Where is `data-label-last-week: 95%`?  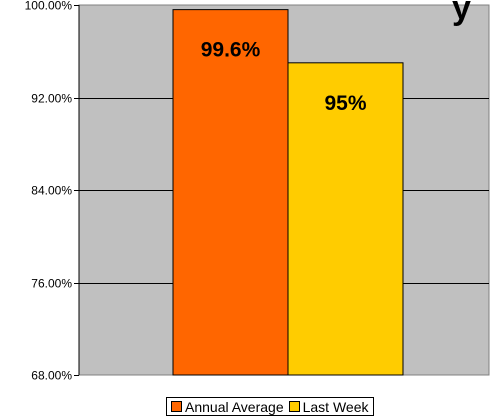
data-label-last-week: 95% is located at coordinates (345, 103).